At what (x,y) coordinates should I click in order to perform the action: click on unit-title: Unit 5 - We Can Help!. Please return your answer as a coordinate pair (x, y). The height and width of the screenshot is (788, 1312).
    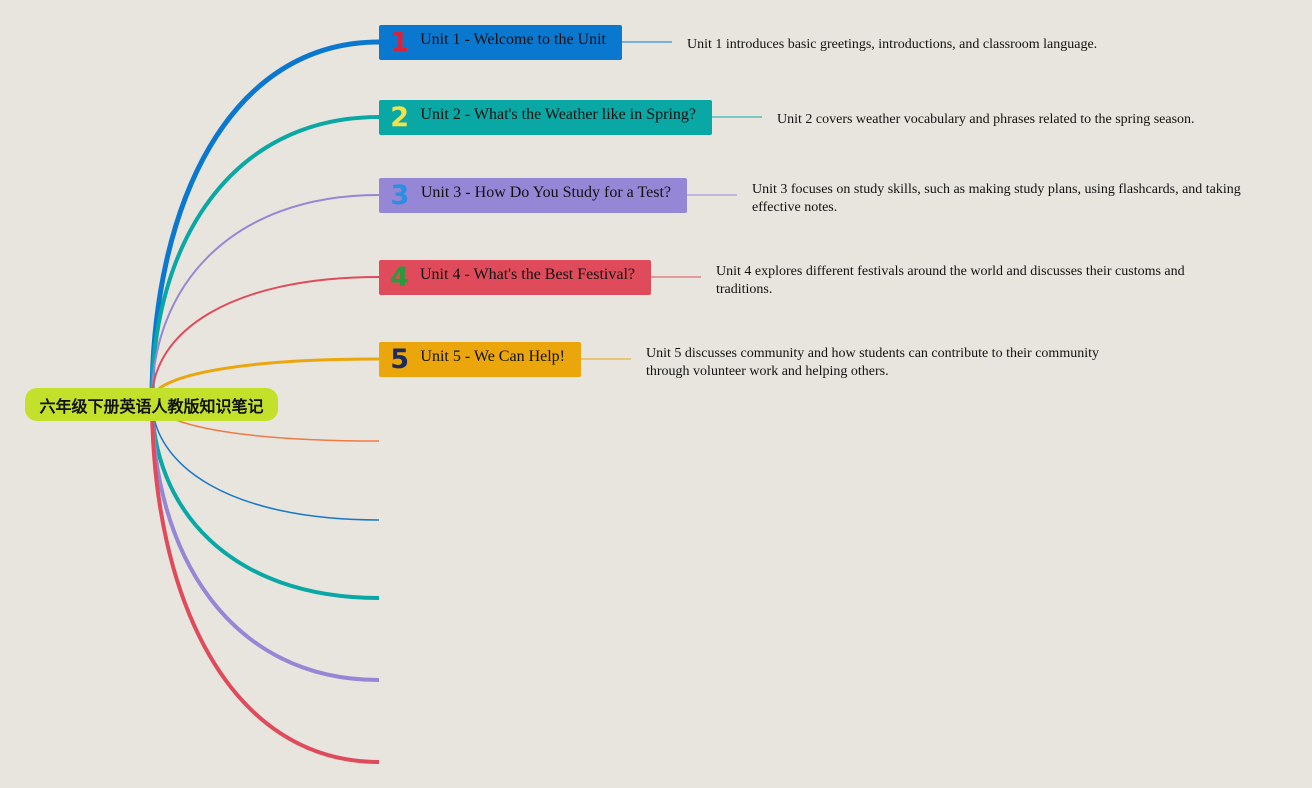
    Looking at the image, I should click on (492, 356).